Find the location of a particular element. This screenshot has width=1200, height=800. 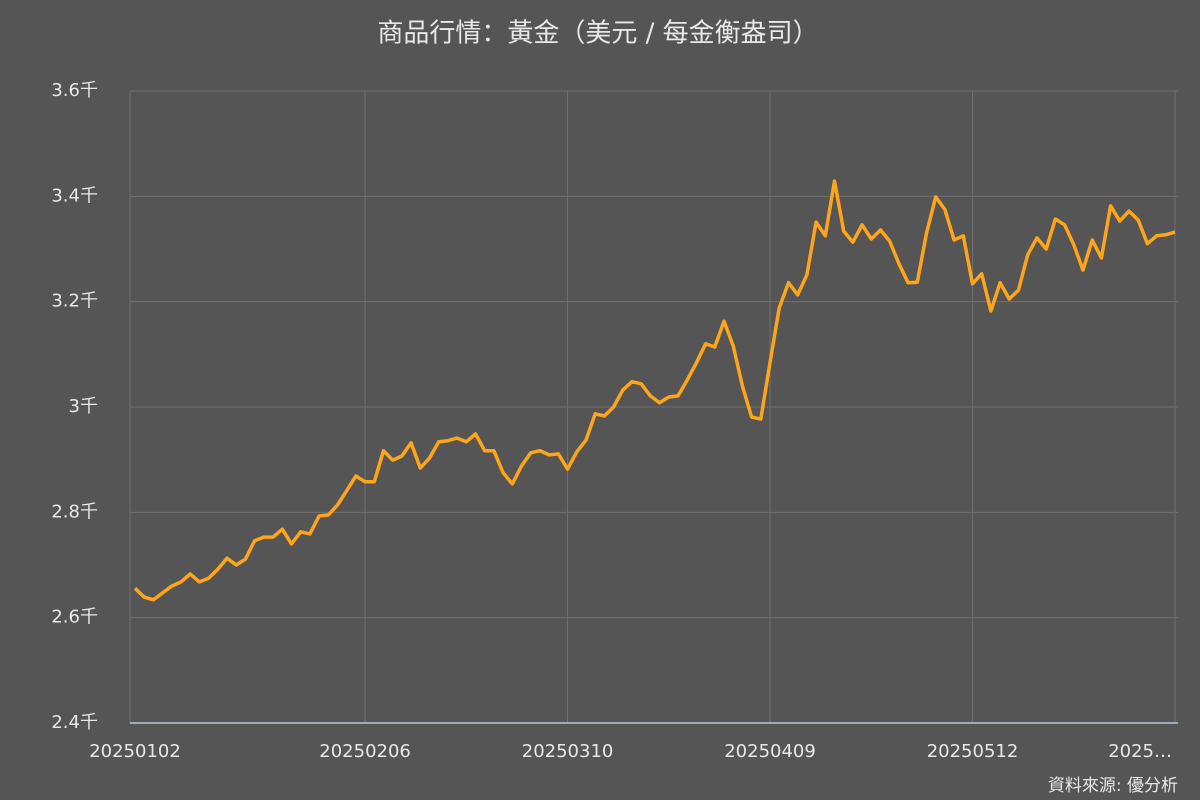

x-tick-label: 20250409 is located at coordinates (770, 751).